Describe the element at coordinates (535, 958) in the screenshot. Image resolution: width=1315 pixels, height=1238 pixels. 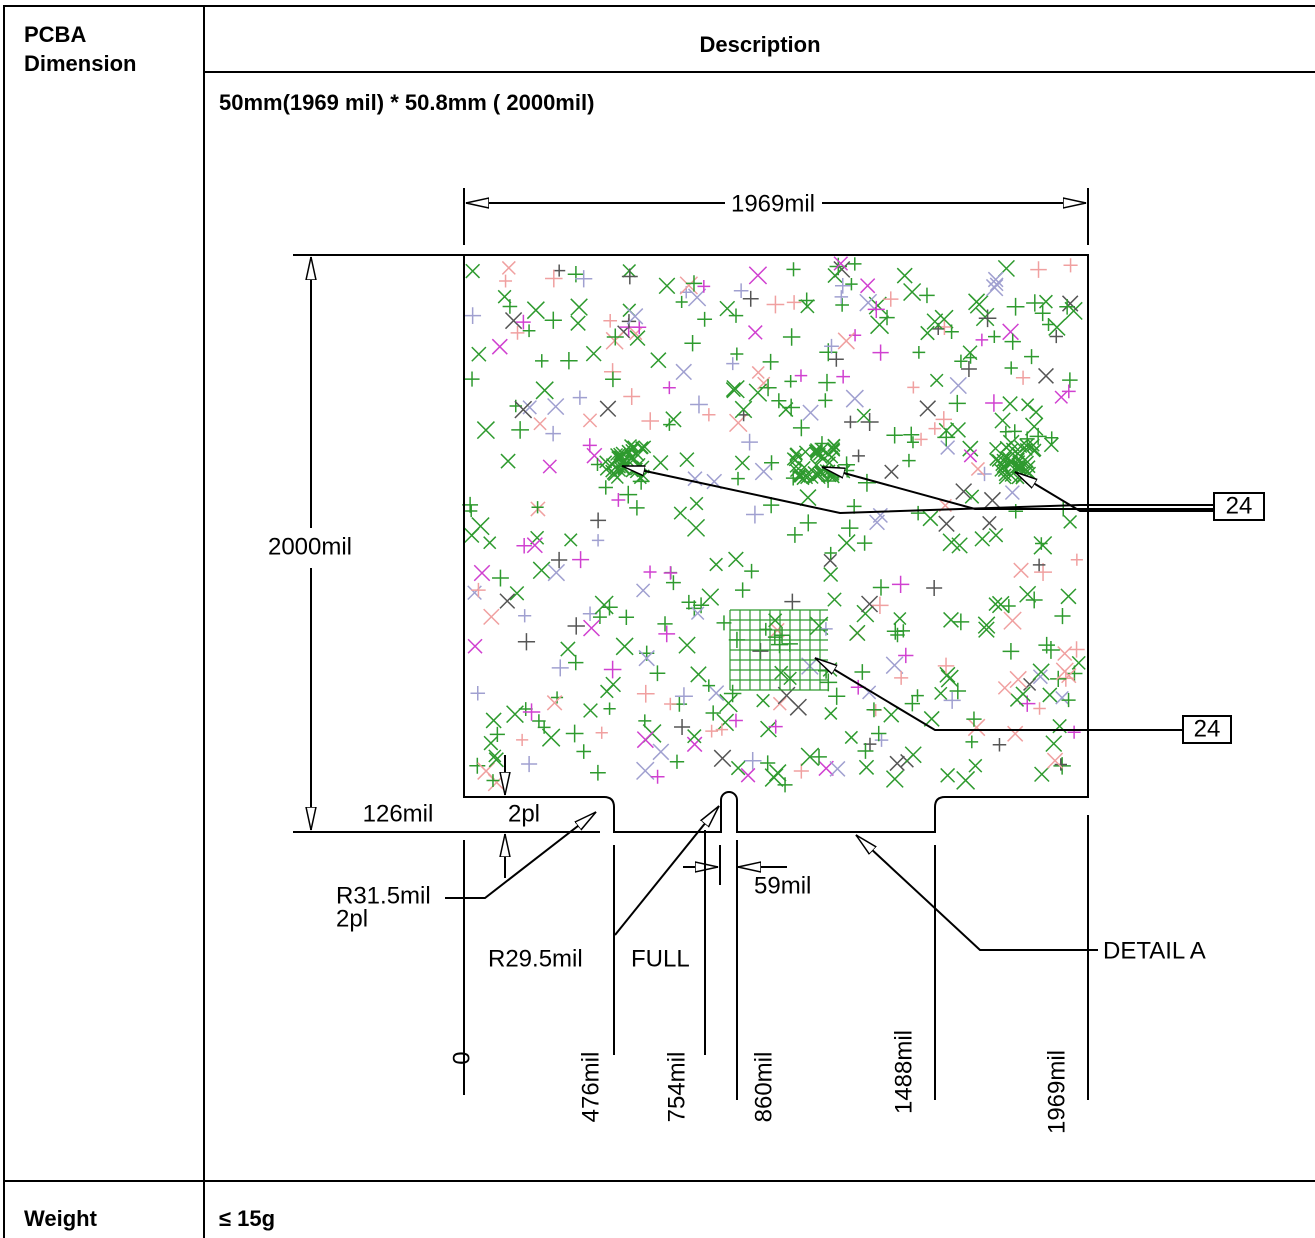
I see `slot-radius: R29.5mil` at that location.